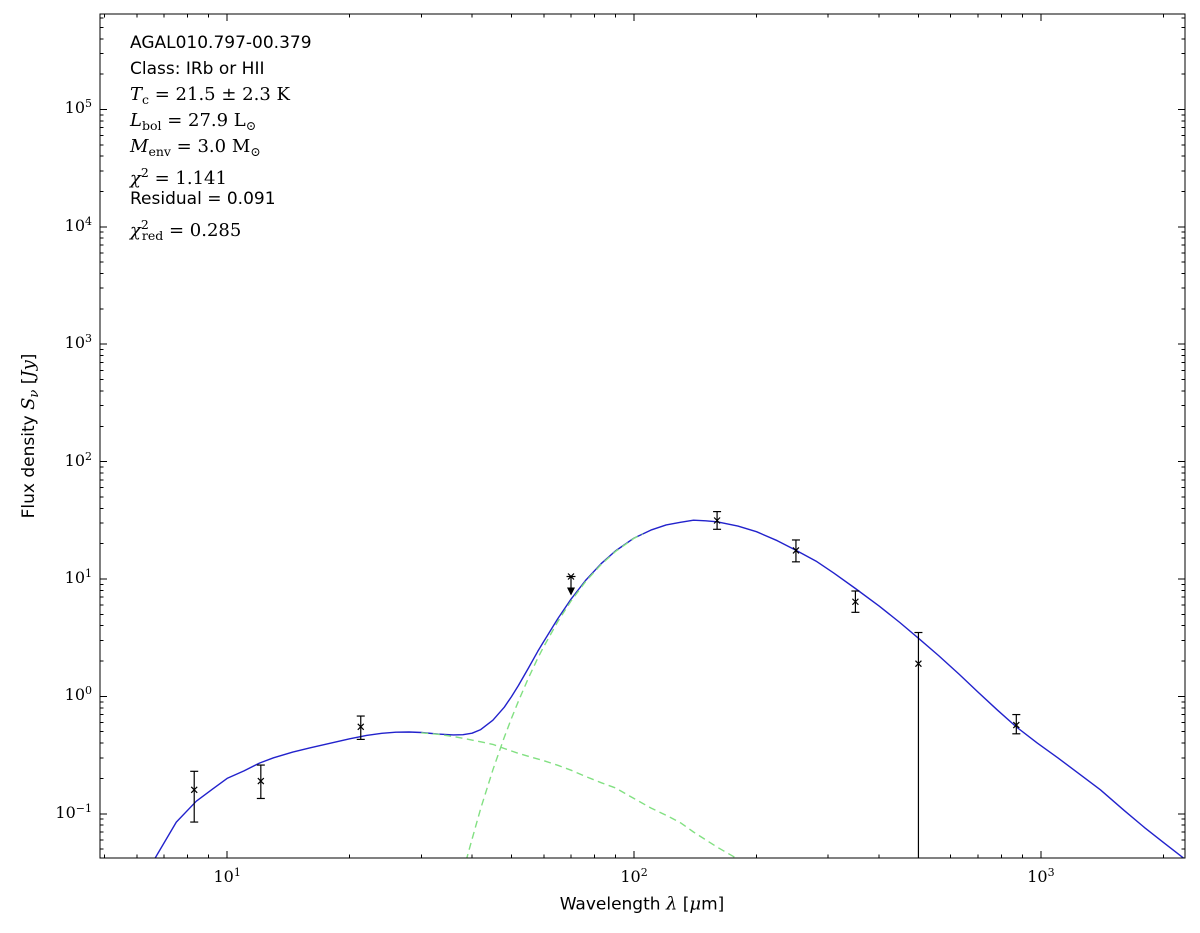 This screenshot has width=1200, height=933. Describe the element at coordinates (571, 591) in the screenshot. I see `upper-limit-arrow-icon` at that location.